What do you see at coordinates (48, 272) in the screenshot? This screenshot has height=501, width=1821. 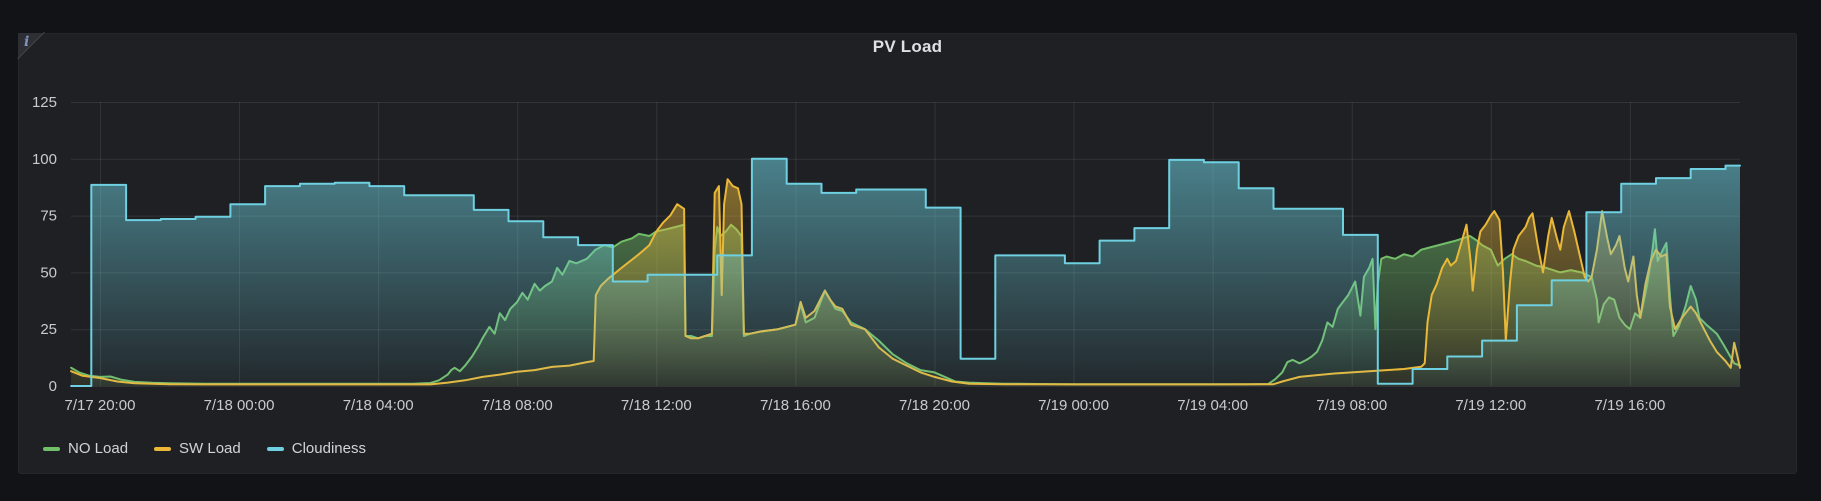 I see `y-tick-label: 50` at bounding box center [48, 272].